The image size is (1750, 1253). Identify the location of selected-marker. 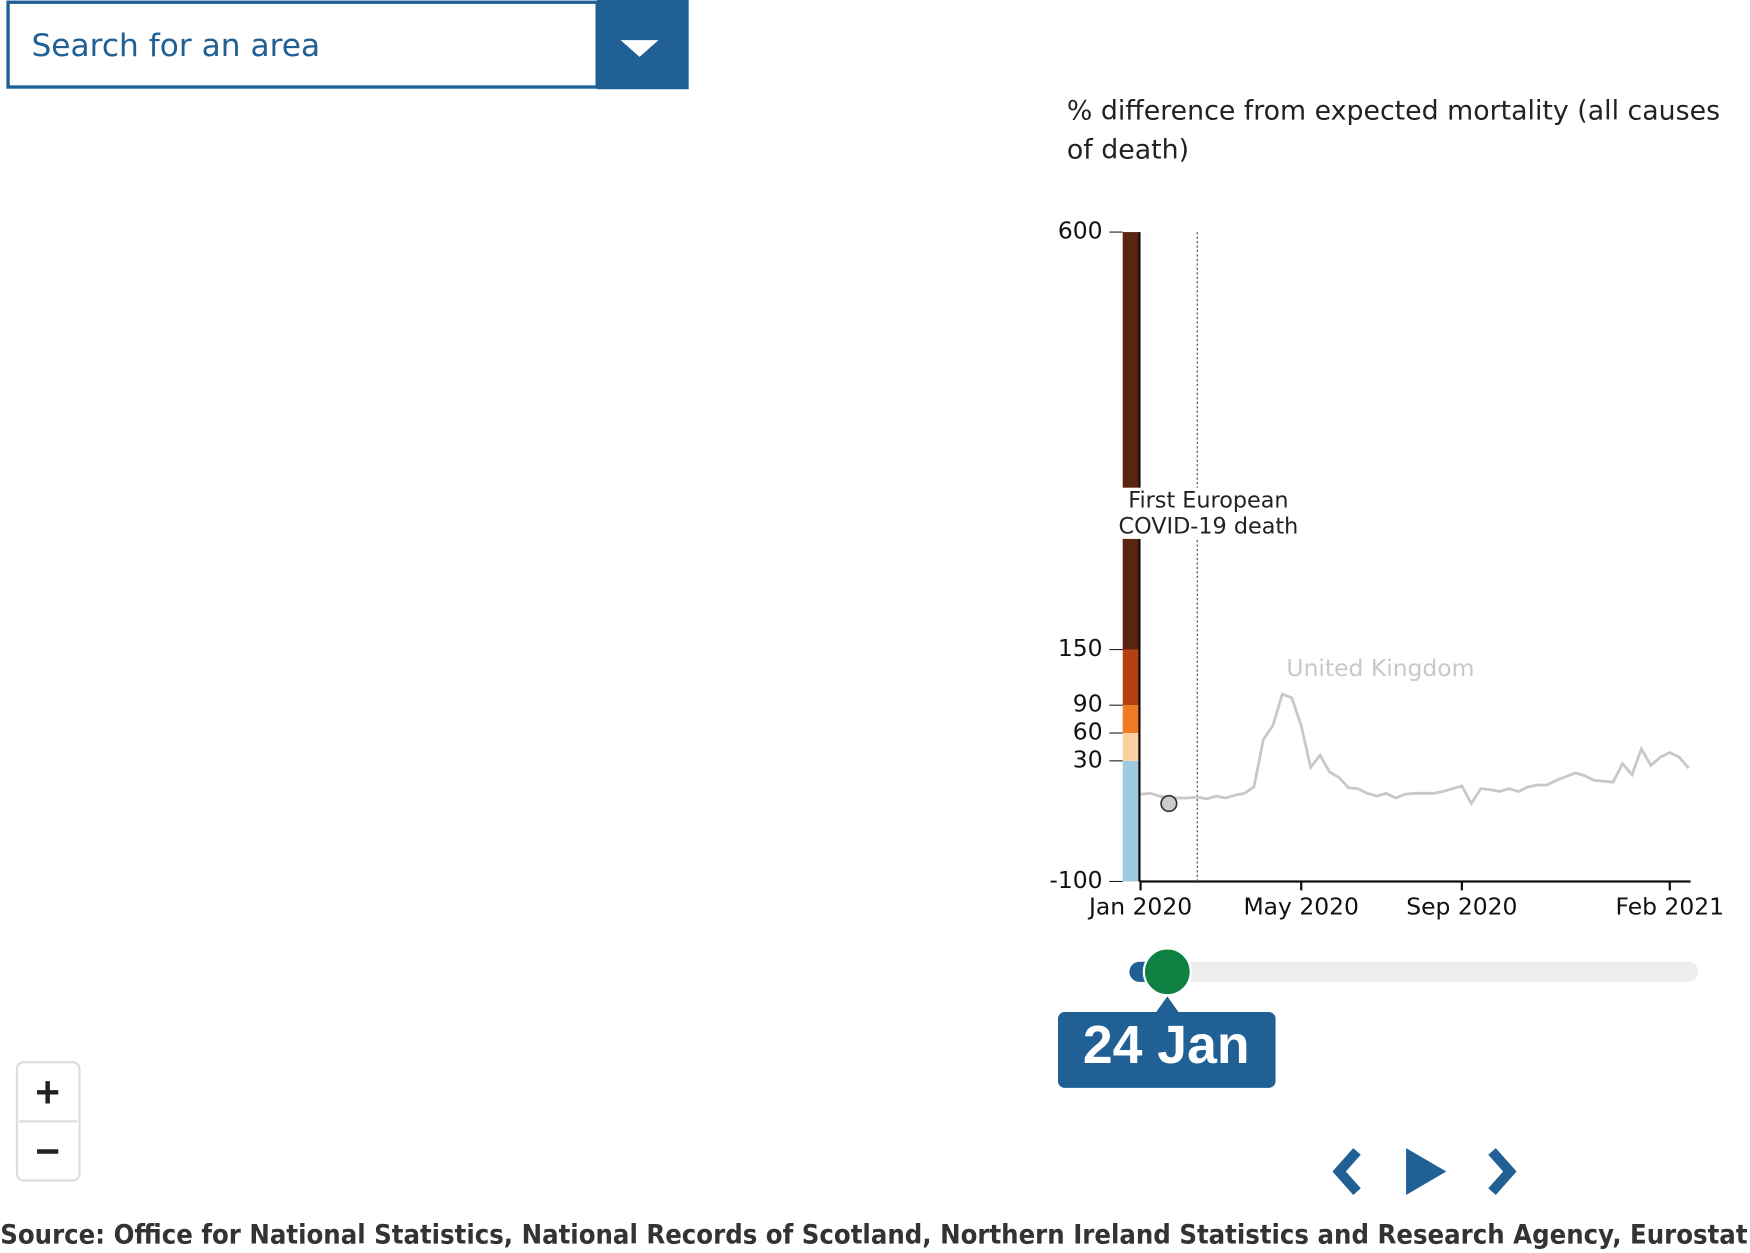
(1169, 803).